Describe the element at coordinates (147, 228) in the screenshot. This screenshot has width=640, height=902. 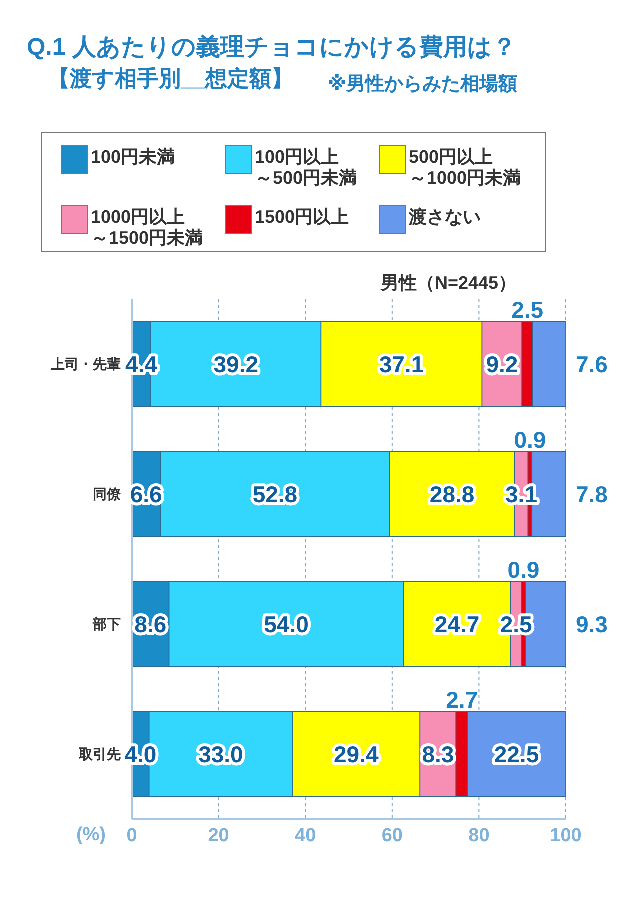
I see `legend-label: 1000円以上～1500円未満` at that location.